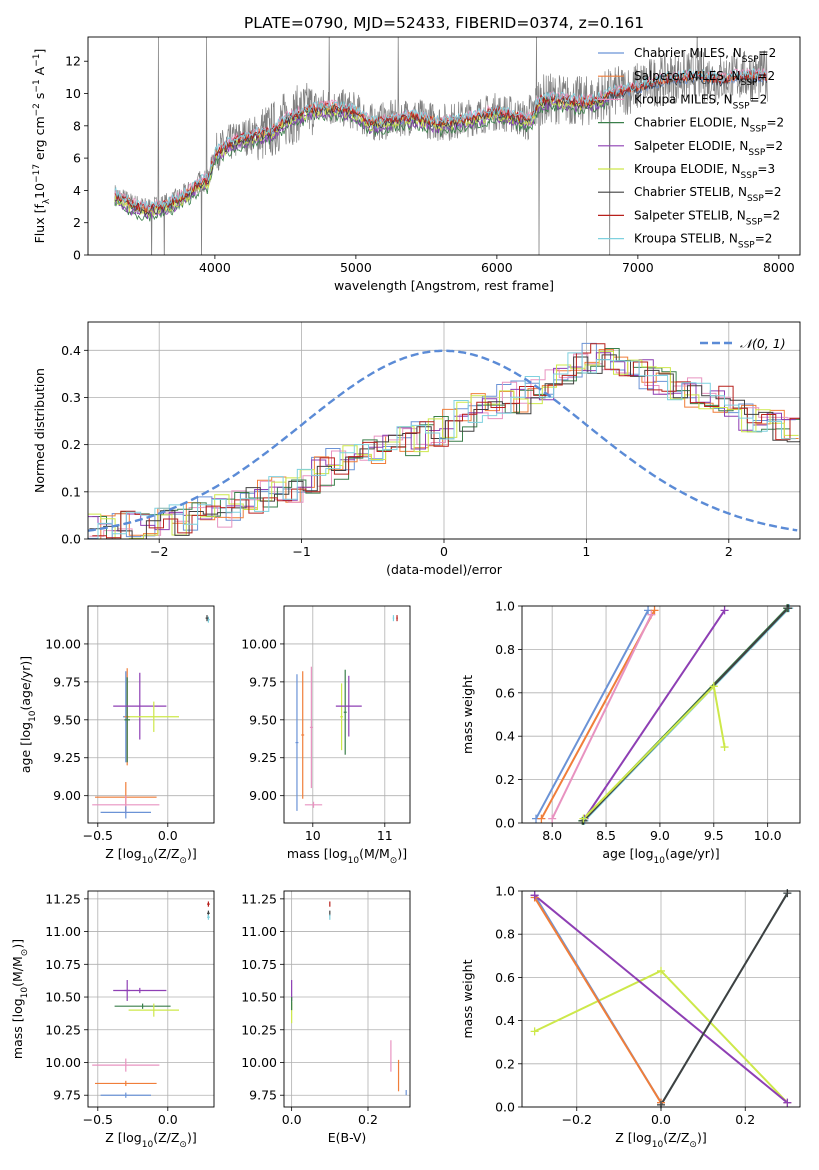 This screenshot has height=1170, width=819. I want to click on legend-entry: Chabrier ELODIE, NSSP=2, so click(709, 125).